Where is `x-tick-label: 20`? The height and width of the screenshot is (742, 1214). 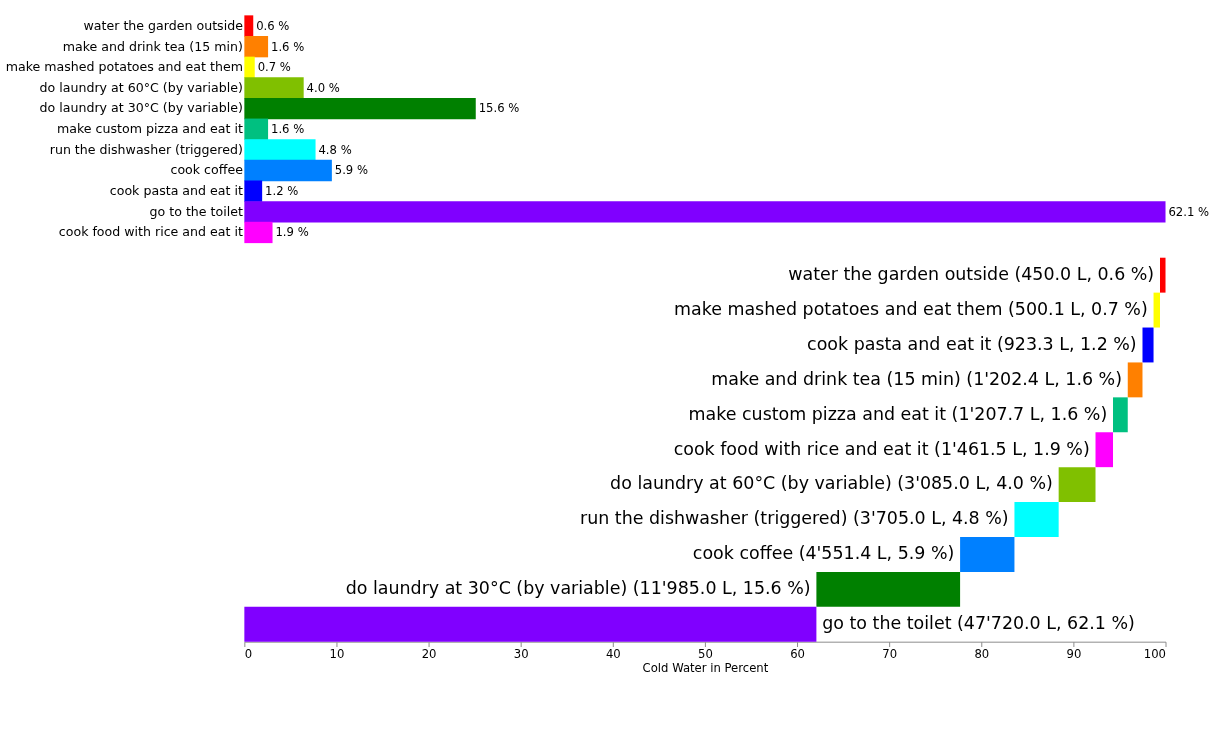
x-tick-label: 20 is located at coordinates (429, 653).